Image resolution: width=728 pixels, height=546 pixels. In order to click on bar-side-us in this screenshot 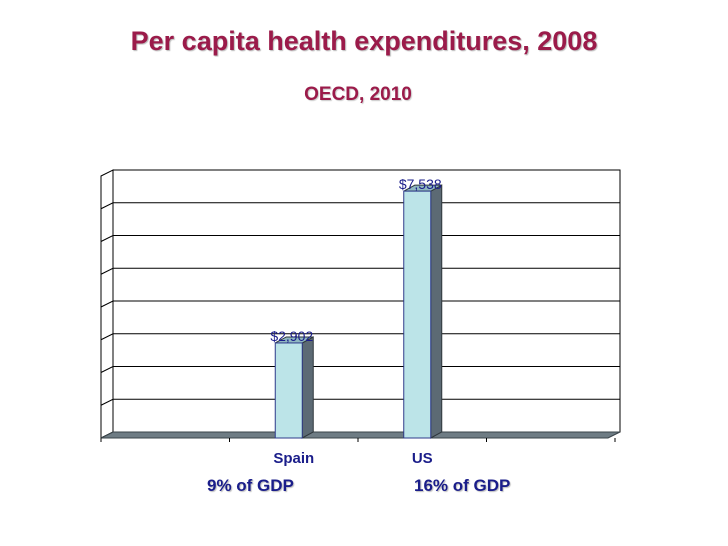, I will do `click(436, 311)`.